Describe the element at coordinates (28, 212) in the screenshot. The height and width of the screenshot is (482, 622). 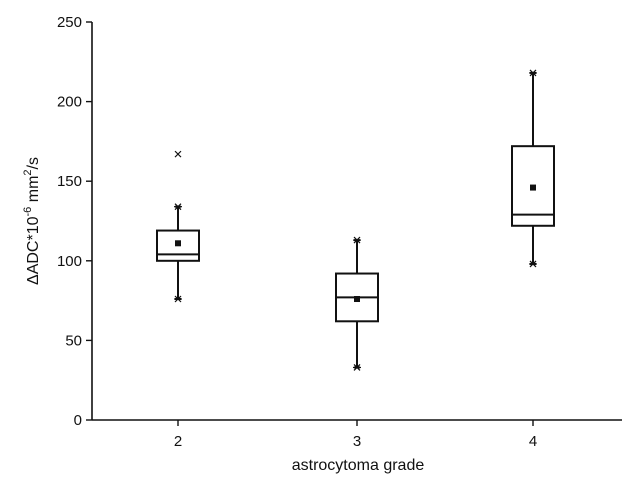
I see `y-axis-title-exponent: -6` at that location.